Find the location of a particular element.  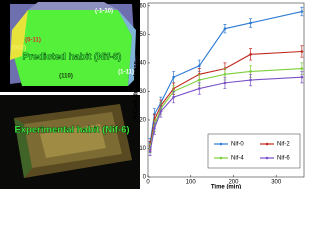

legend-label: Nif-2 is located at coordinates (283, 145).